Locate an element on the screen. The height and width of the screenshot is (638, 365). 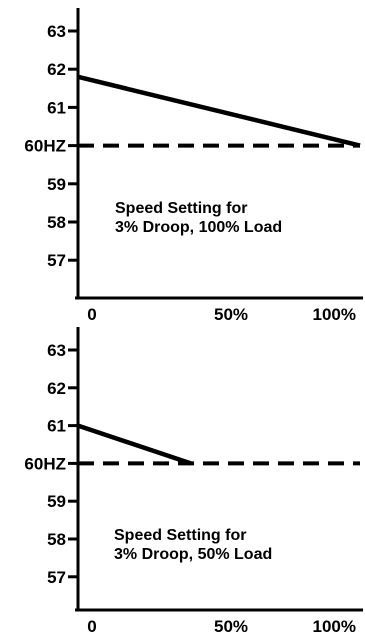
annotation-line: 3% Droop, 100% Load is located at coordinates (198, 227).